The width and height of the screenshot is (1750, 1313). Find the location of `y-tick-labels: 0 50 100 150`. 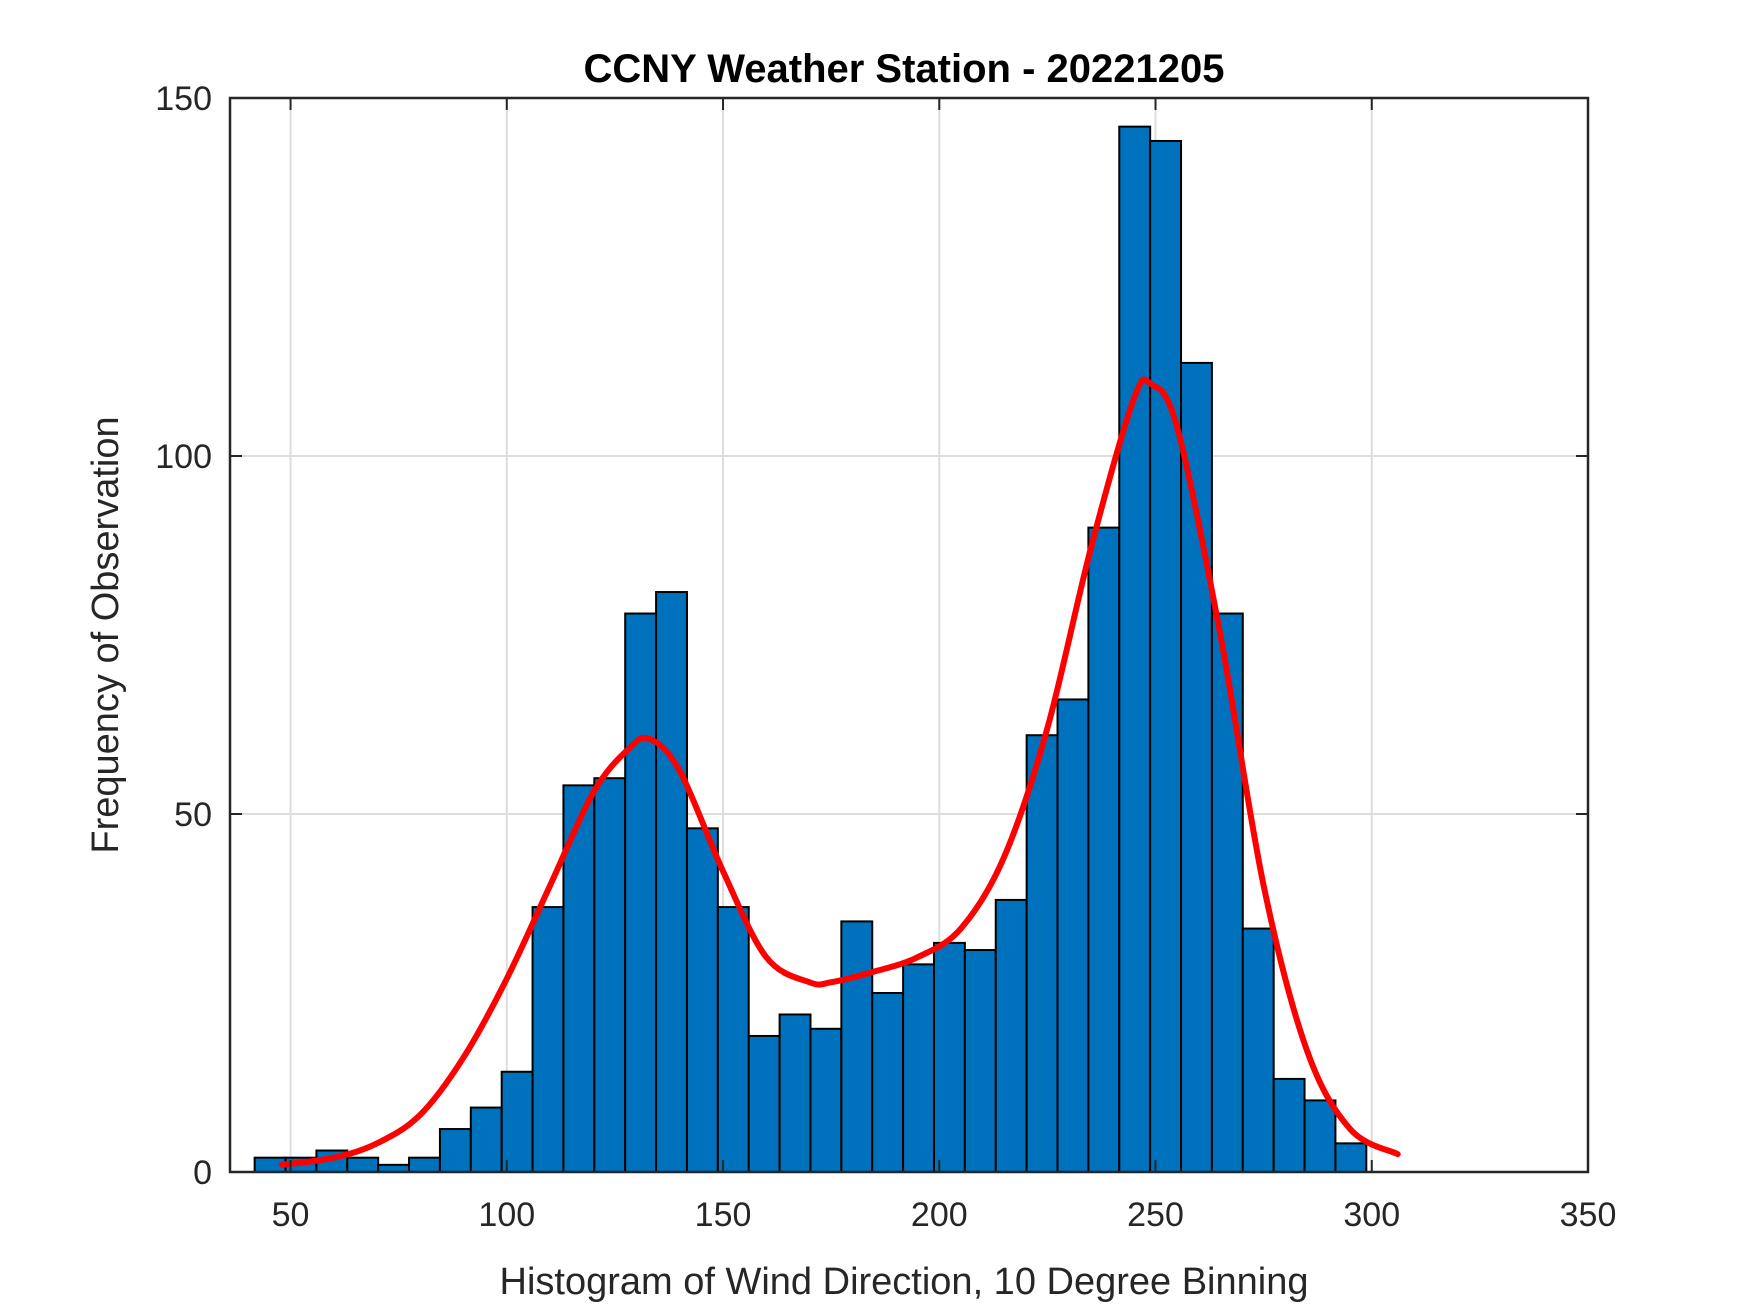

y-tick-labels: 0 50 100 150 is located at coordinates (183, 636).